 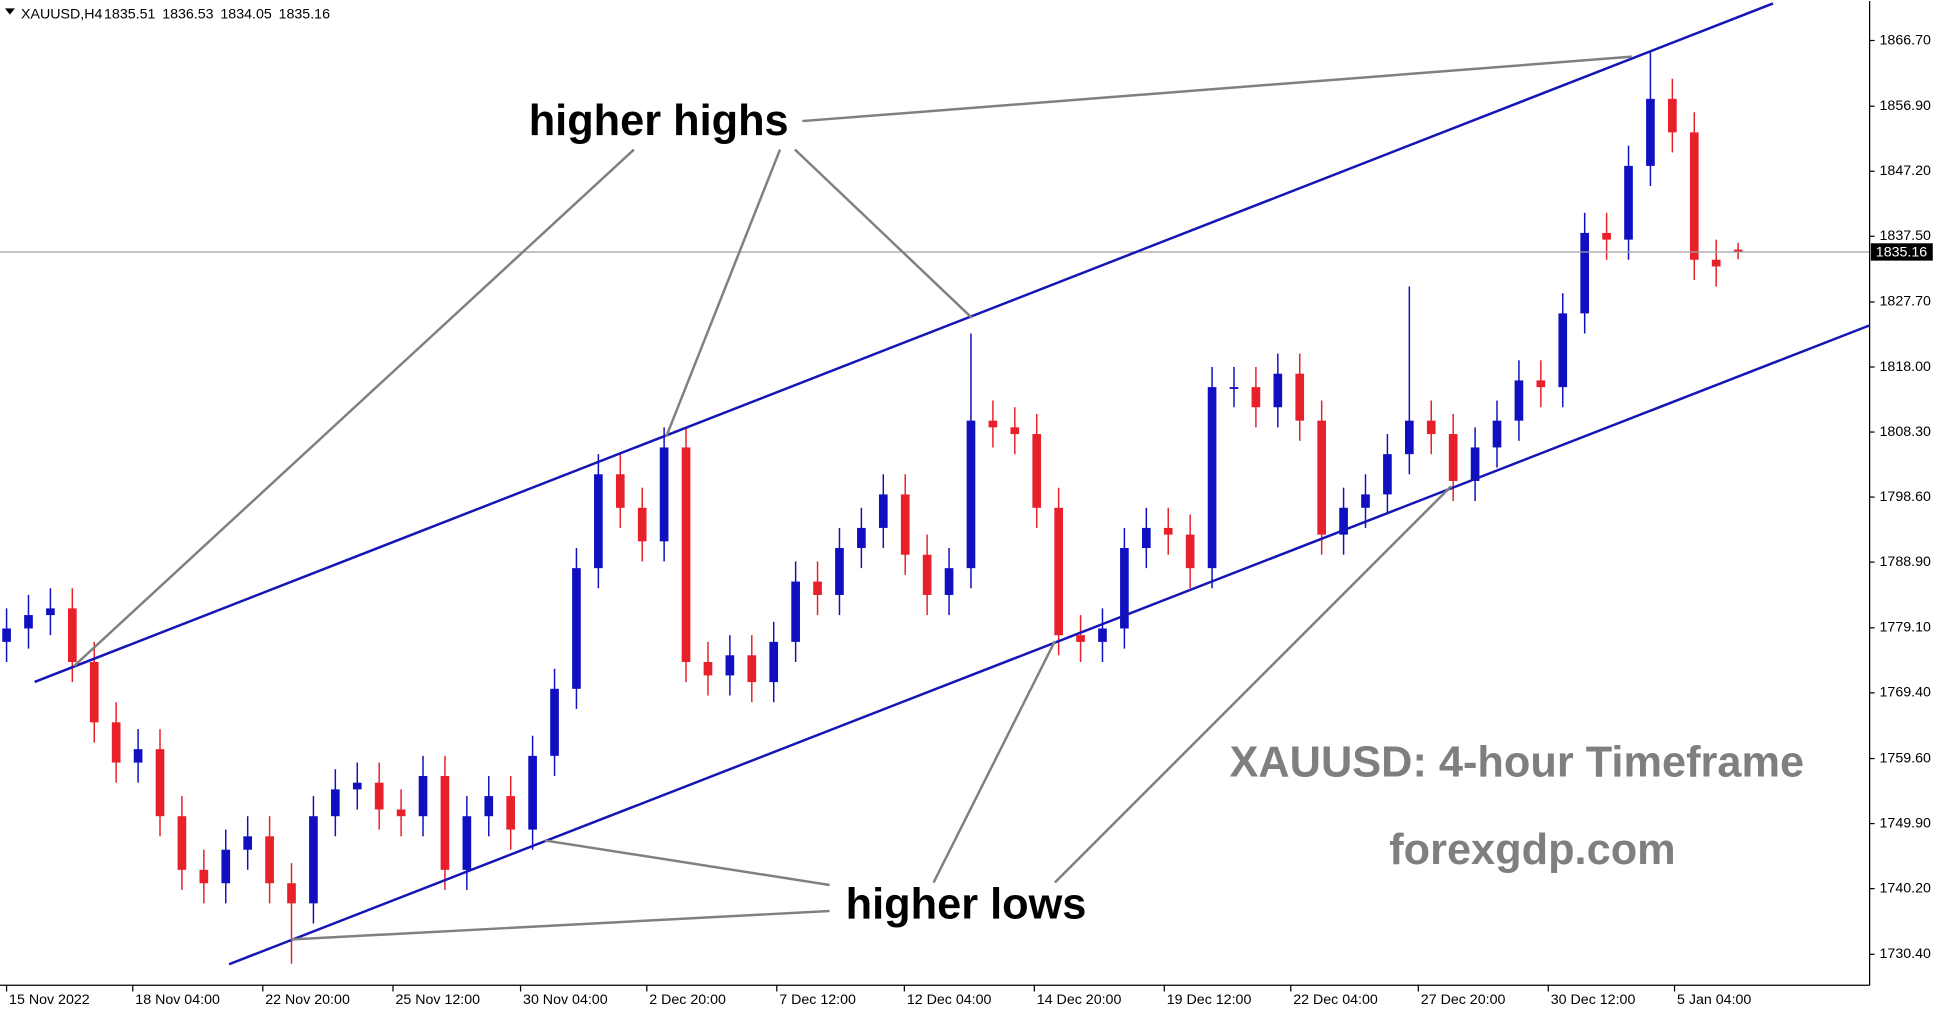 What do you see at coordinates (1209, 1000) in the screenshot?
I see `x-tick-label: 19 Dec 12:00` at bounding box center [1209, 1000].